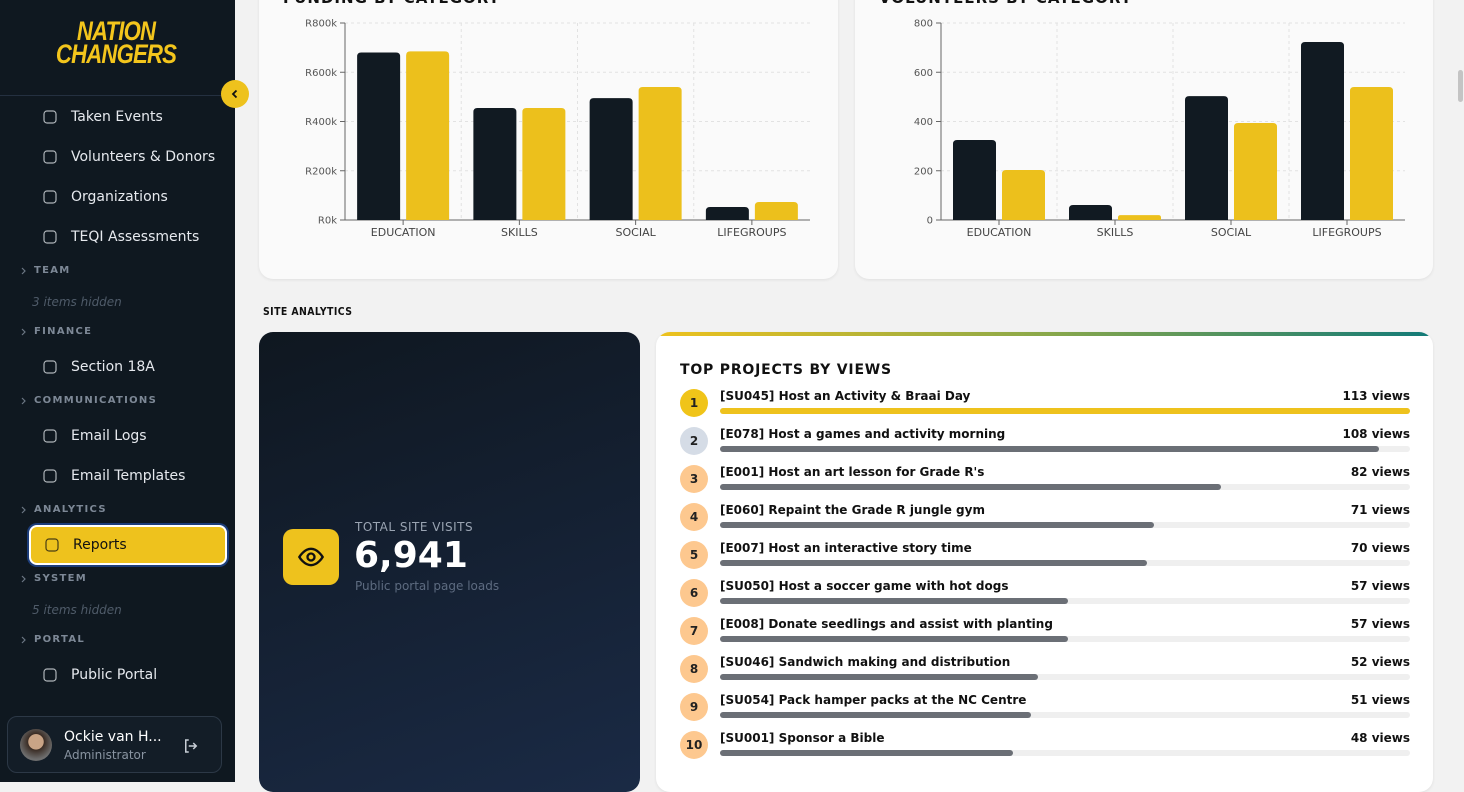 Image resolution: width=1464 pixels, height=792 pixels. I want to click on nav-item: Volunteers & Donors, so click(128, 157).